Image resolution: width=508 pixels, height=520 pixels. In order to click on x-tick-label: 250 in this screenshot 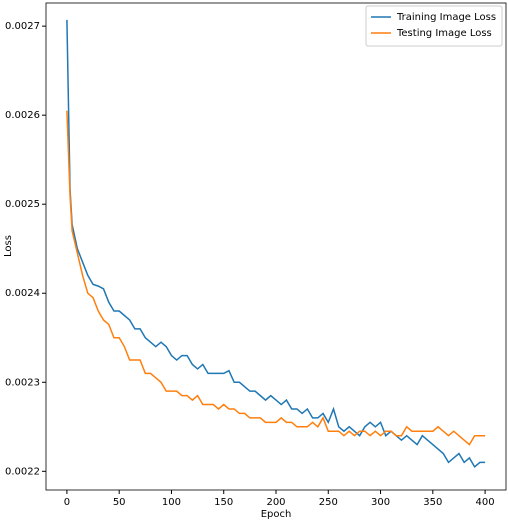, I will do `click(328, 502)`.